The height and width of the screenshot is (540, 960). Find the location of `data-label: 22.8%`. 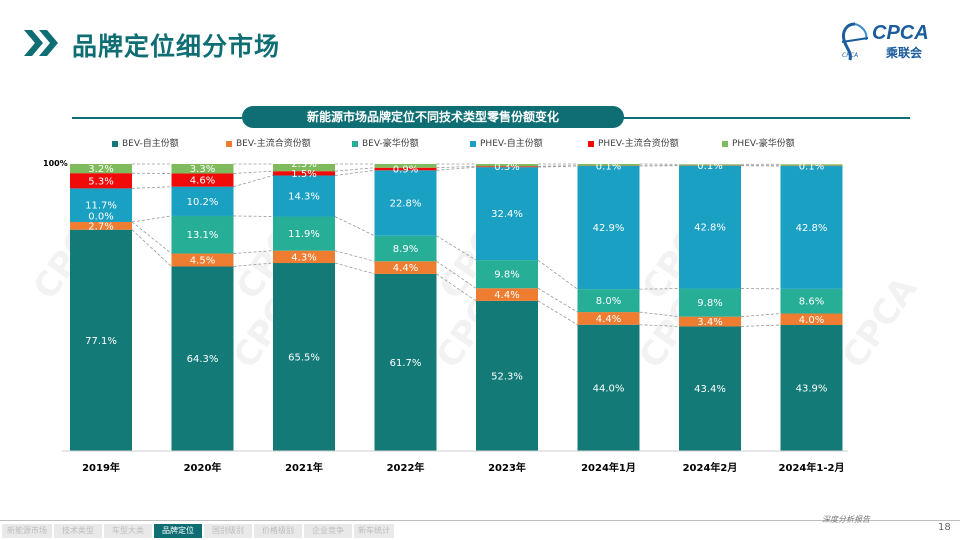

data-label: 22.8% is located at coordinates (406, 204).